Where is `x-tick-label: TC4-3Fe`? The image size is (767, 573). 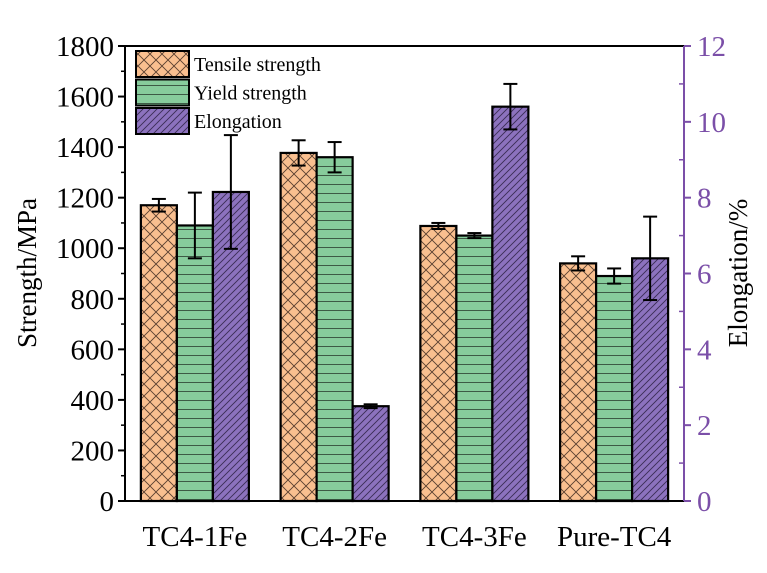 x-tick-label: TC4-3Fe is located at coordinates (474, 537).